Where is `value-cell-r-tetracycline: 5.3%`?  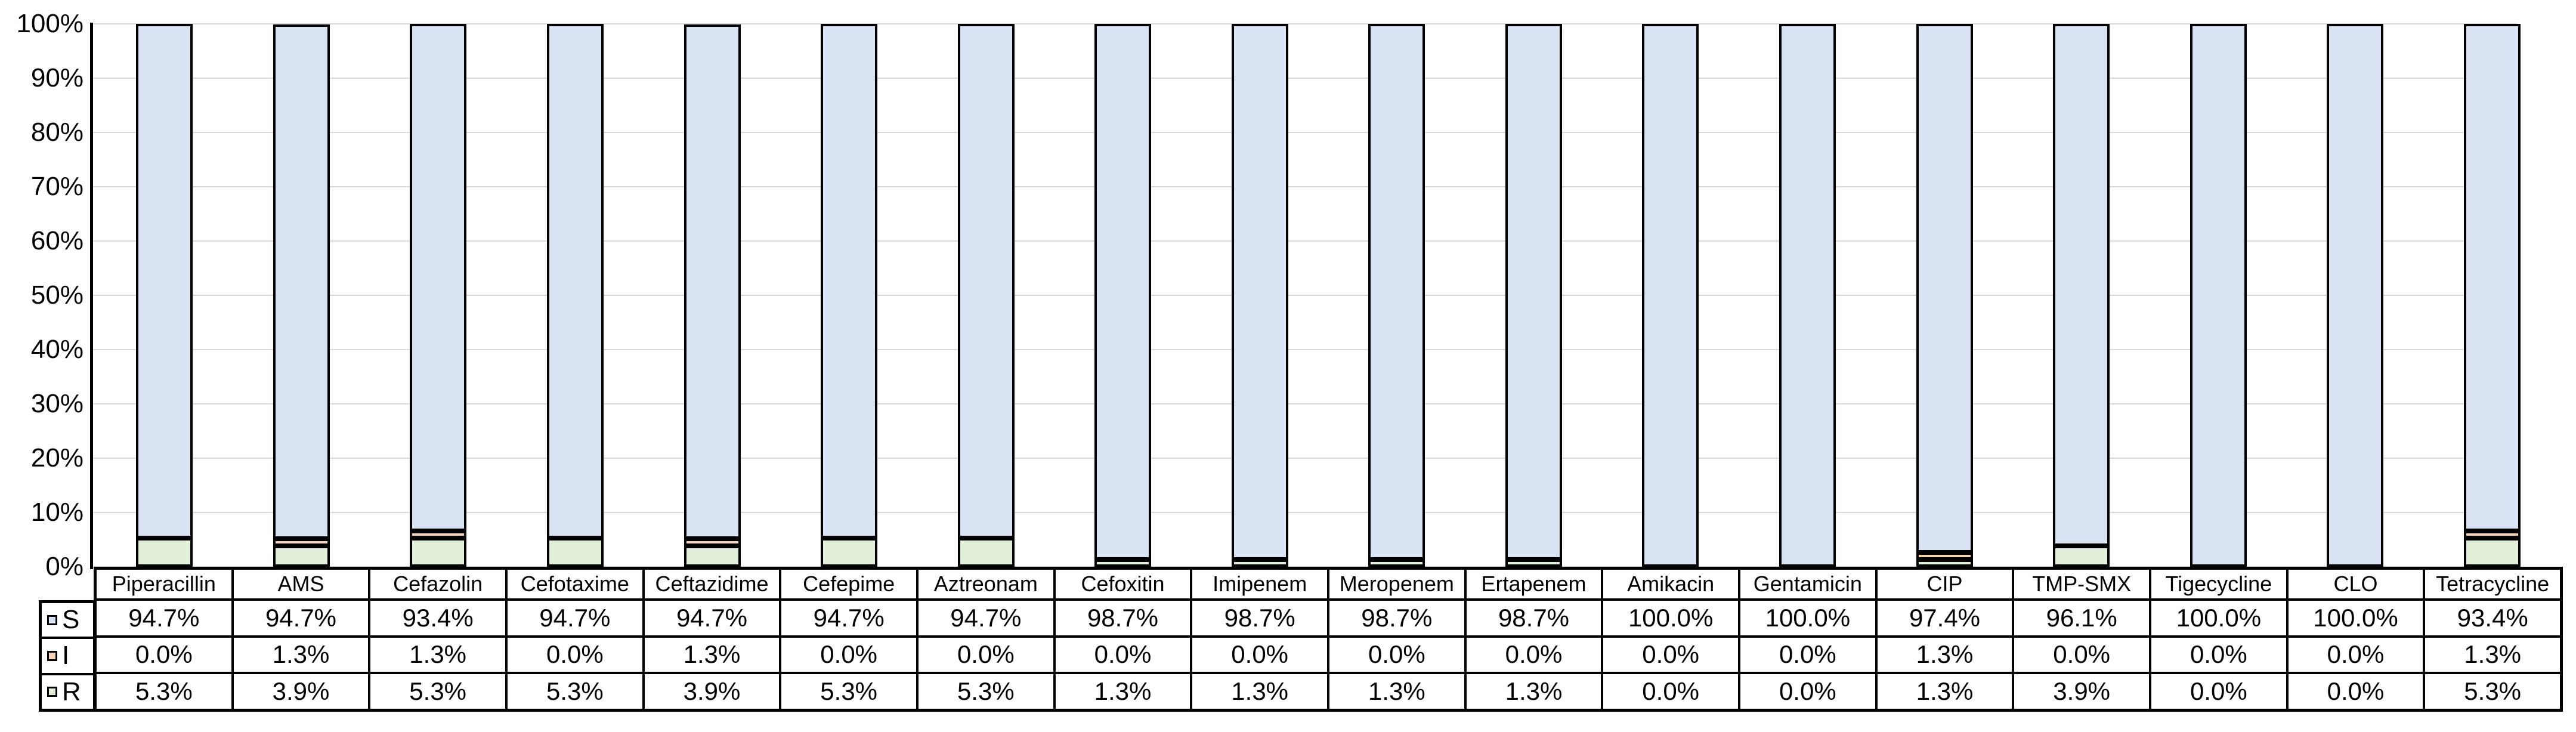 value-cell-r-tetracycline: 5.3% is located at coordinates (2492, 691).